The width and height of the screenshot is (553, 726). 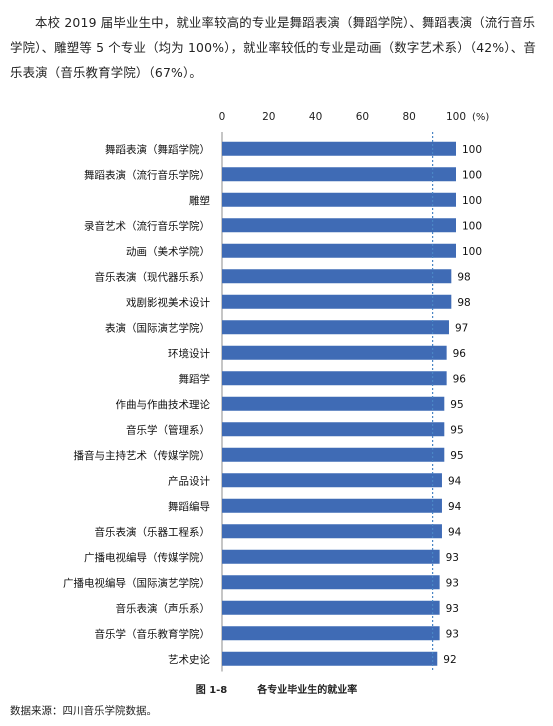 I want to click on x-tick-label: 0, so click(x=222, y=117).